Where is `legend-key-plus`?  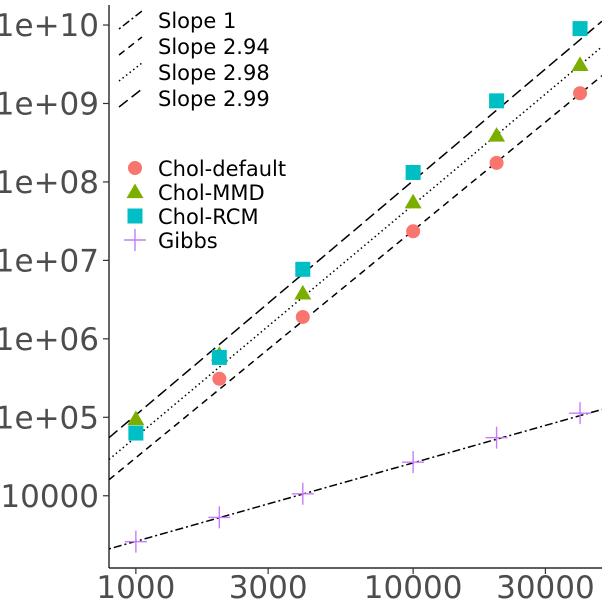
legend-key-plus is located at coordinates (135, 240).